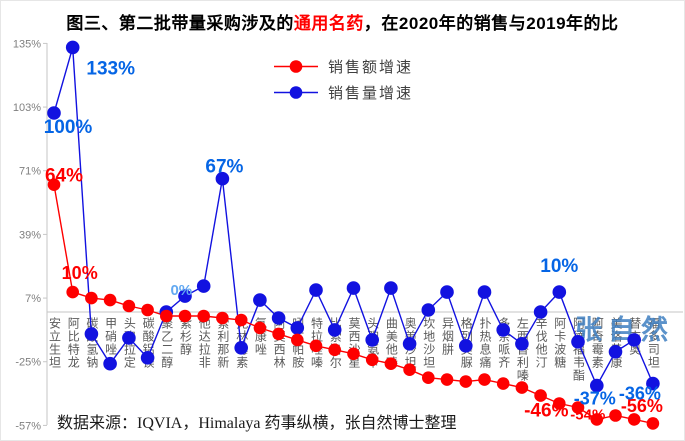 The image size is (685, 441). Describe the element at coordinates (257, 423) in the screenshot. I see `source-note: 数据来源：IQVIA，Himalaya 药事纵横，张自然博士整理` at that location.